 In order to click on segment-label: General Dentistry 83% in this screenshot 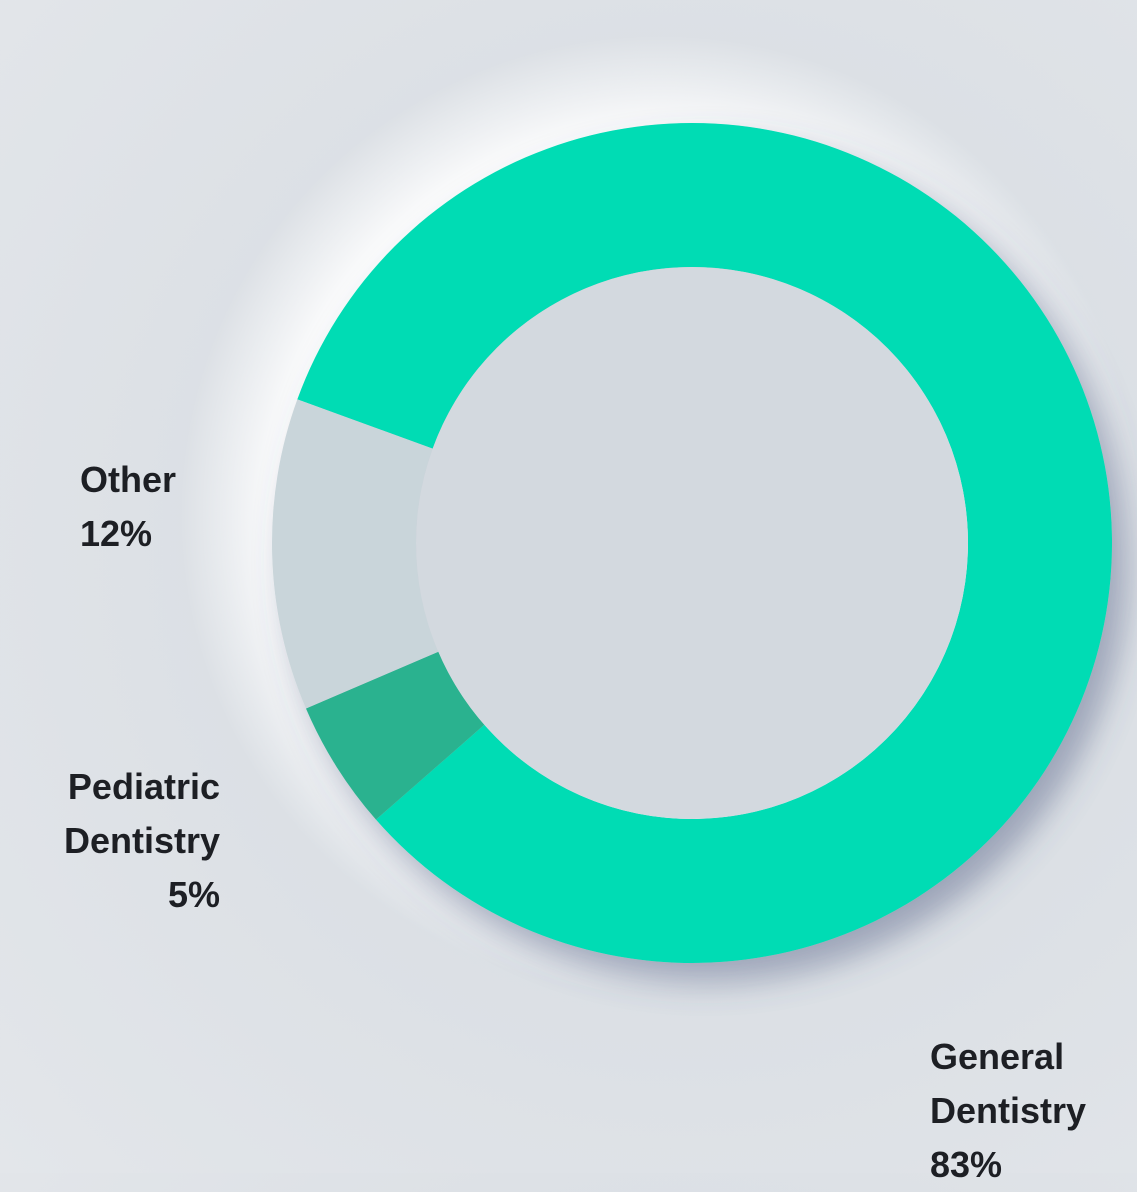, I will do `click(1030, 1111)`.